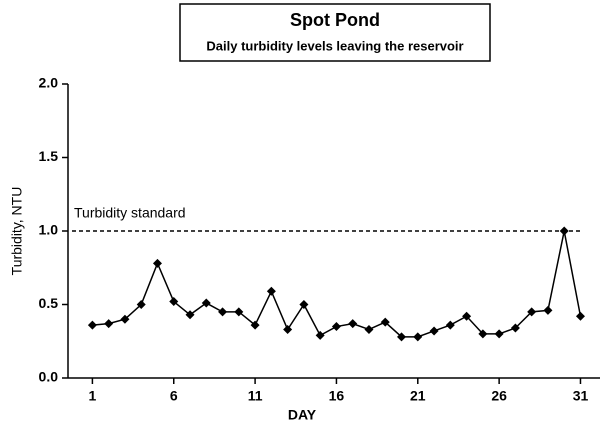 This screenshot has height=428, width=604. I want to click on x-tick-label: 31, so click(581, 396).